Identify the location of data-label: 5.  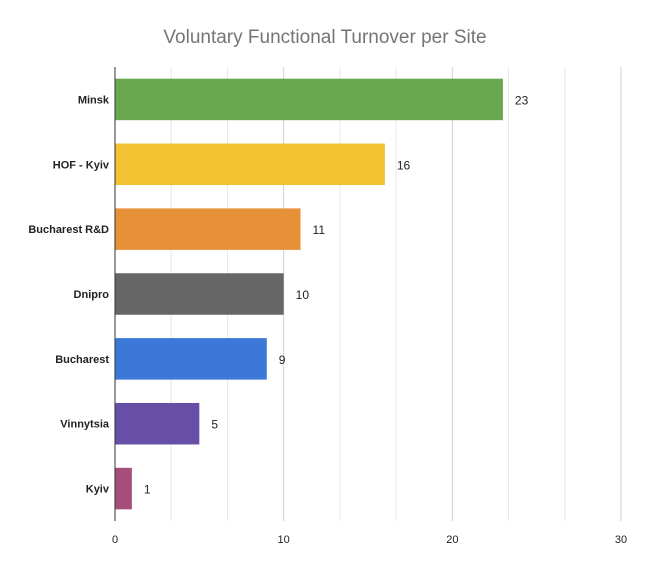
(214, 425).